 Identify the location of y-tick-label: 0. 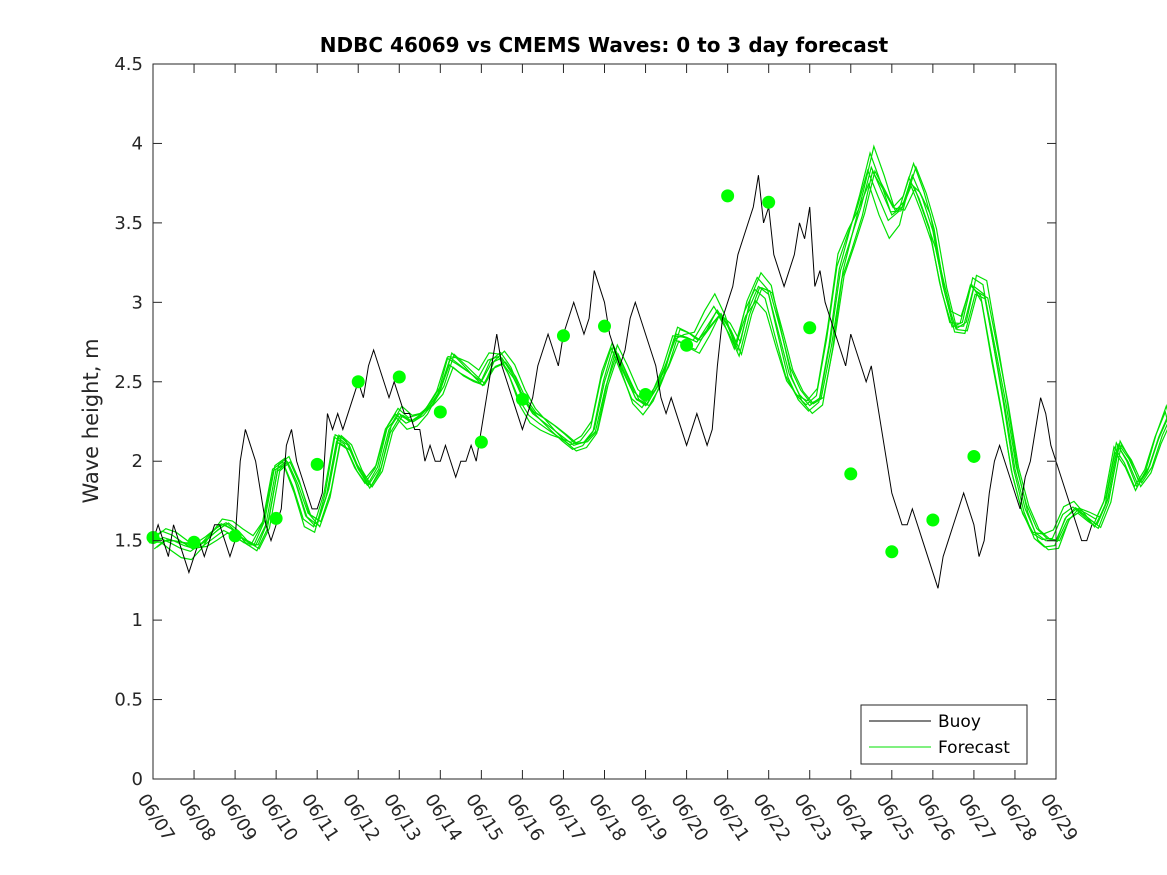
(137, 779).